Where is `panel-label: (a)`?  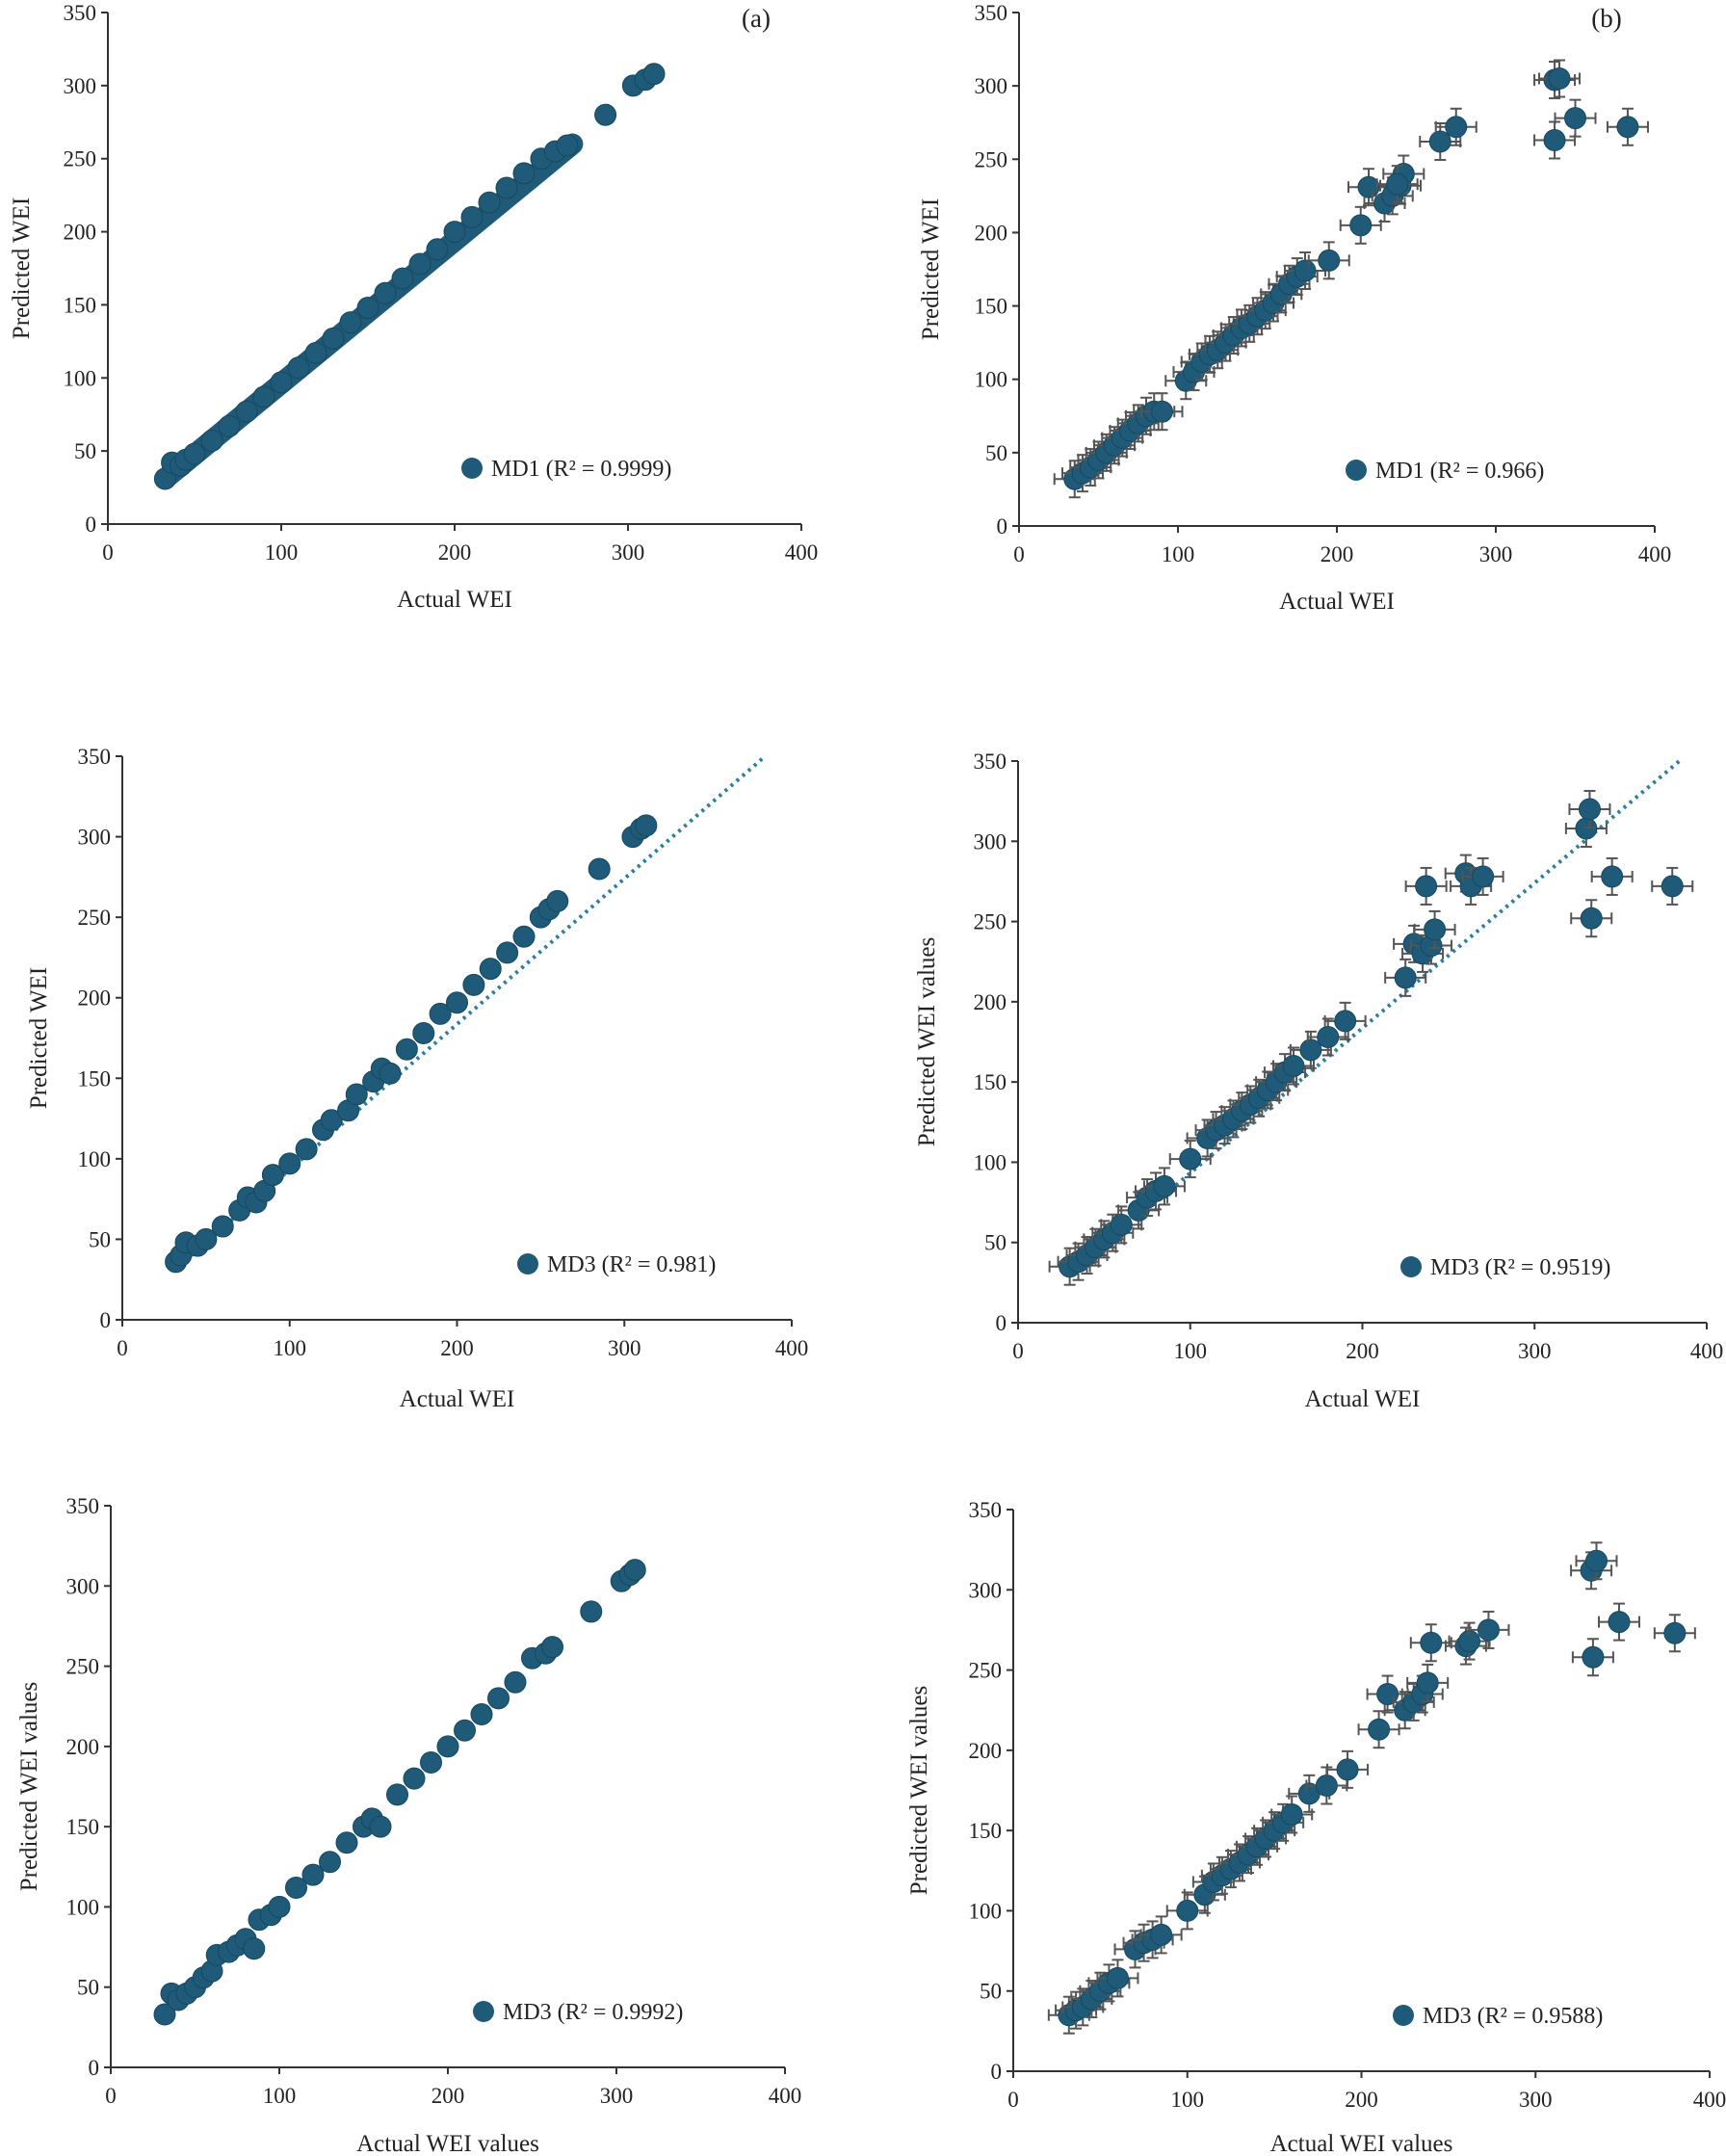
panel-label: (a) is located at coordinates (756, 18).